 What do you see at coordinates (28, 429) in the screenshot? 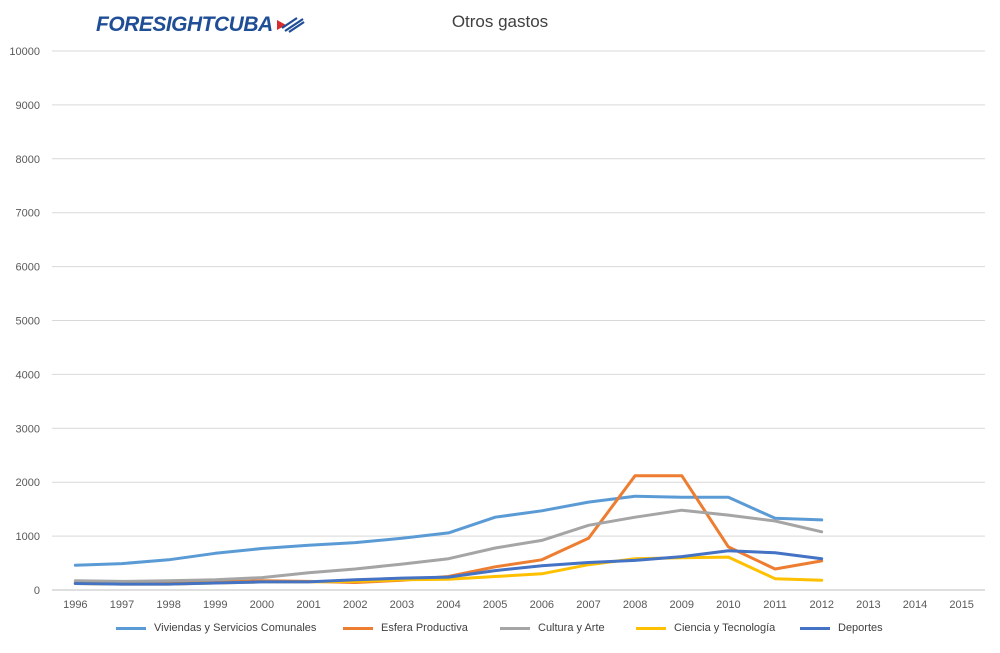
I see `y-tick-label: 3000` at bounding box center [28, 429].